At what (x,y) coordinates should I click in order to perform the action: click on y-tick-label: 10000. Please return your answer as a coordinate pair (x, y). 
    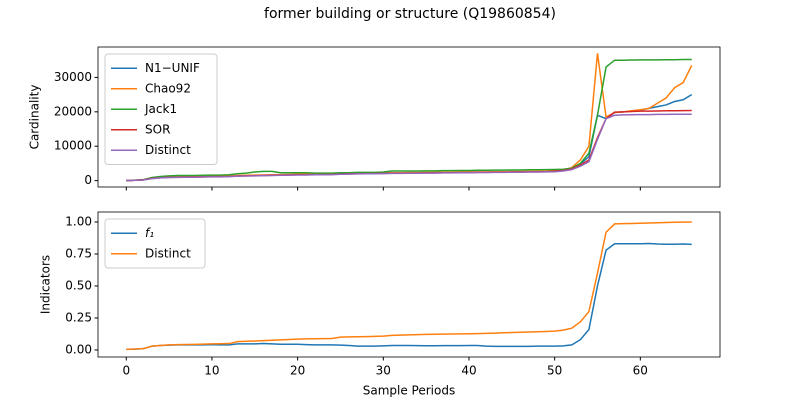
    Looking at the image, I should click on (73, 146).